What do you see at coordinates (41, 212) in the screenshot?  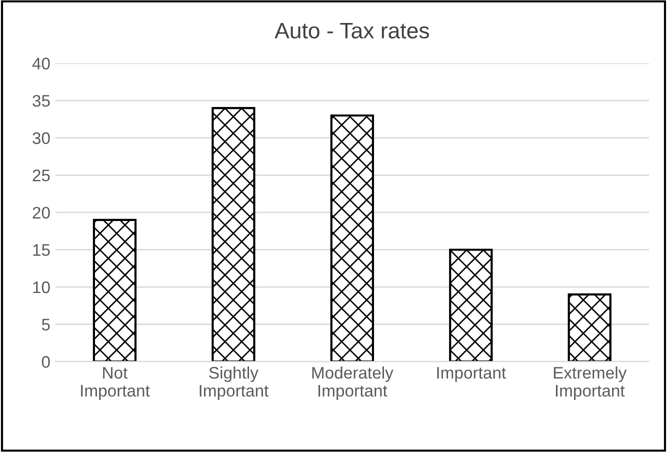 I see `y-tick-label: 20` at bounding box center [41, 212].